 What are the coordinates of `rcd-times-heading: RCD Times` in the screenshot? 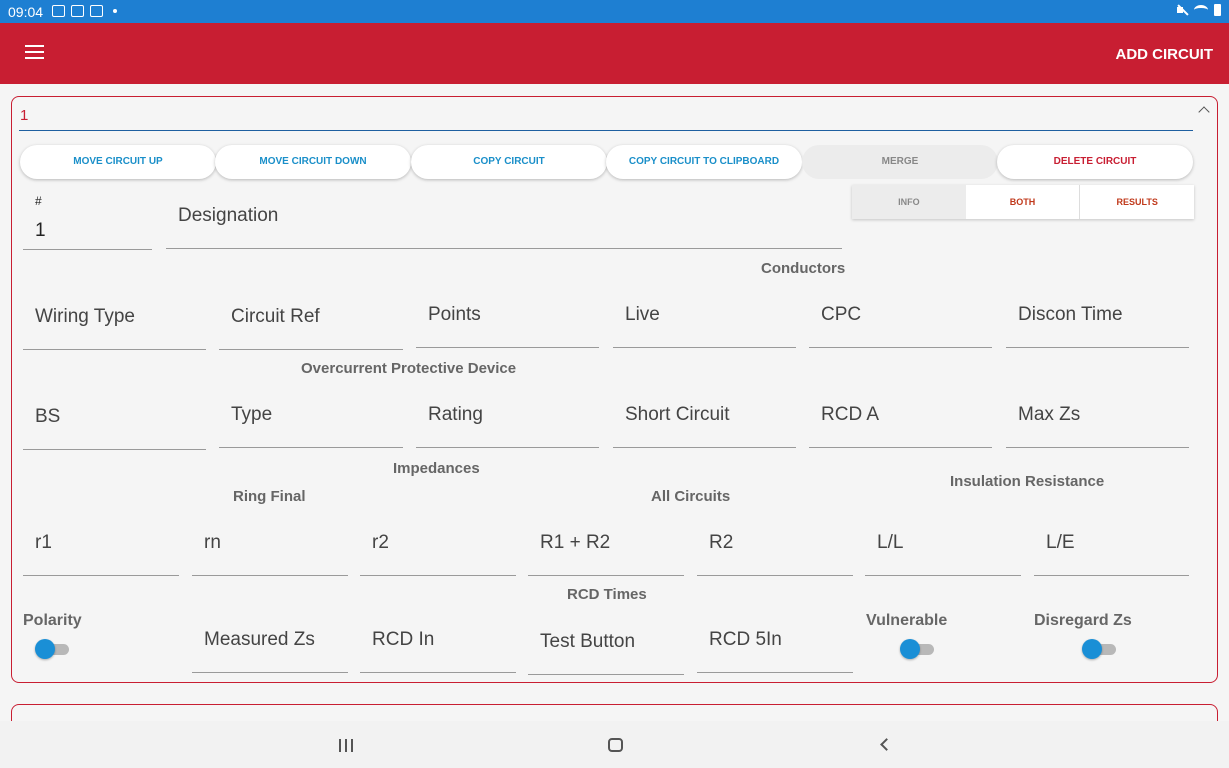 It's located at (607, 594).